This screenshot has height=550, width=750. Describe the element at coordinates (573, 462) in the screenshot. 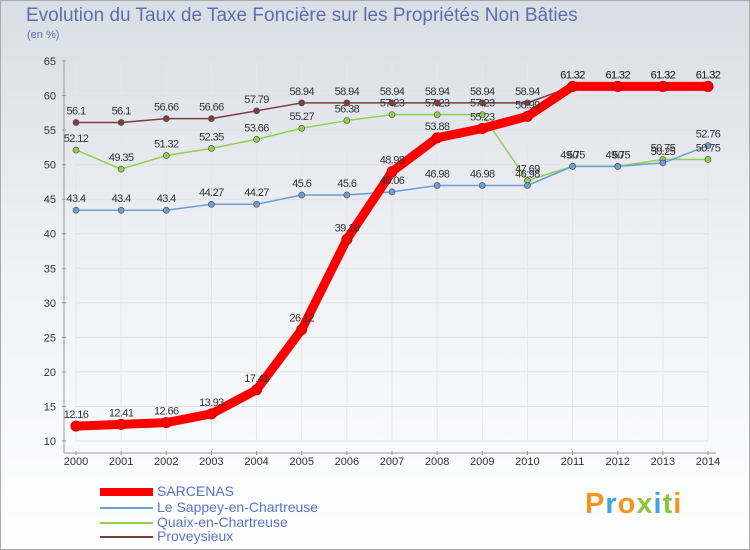

I see `x-tick-label: 2011` at that location.